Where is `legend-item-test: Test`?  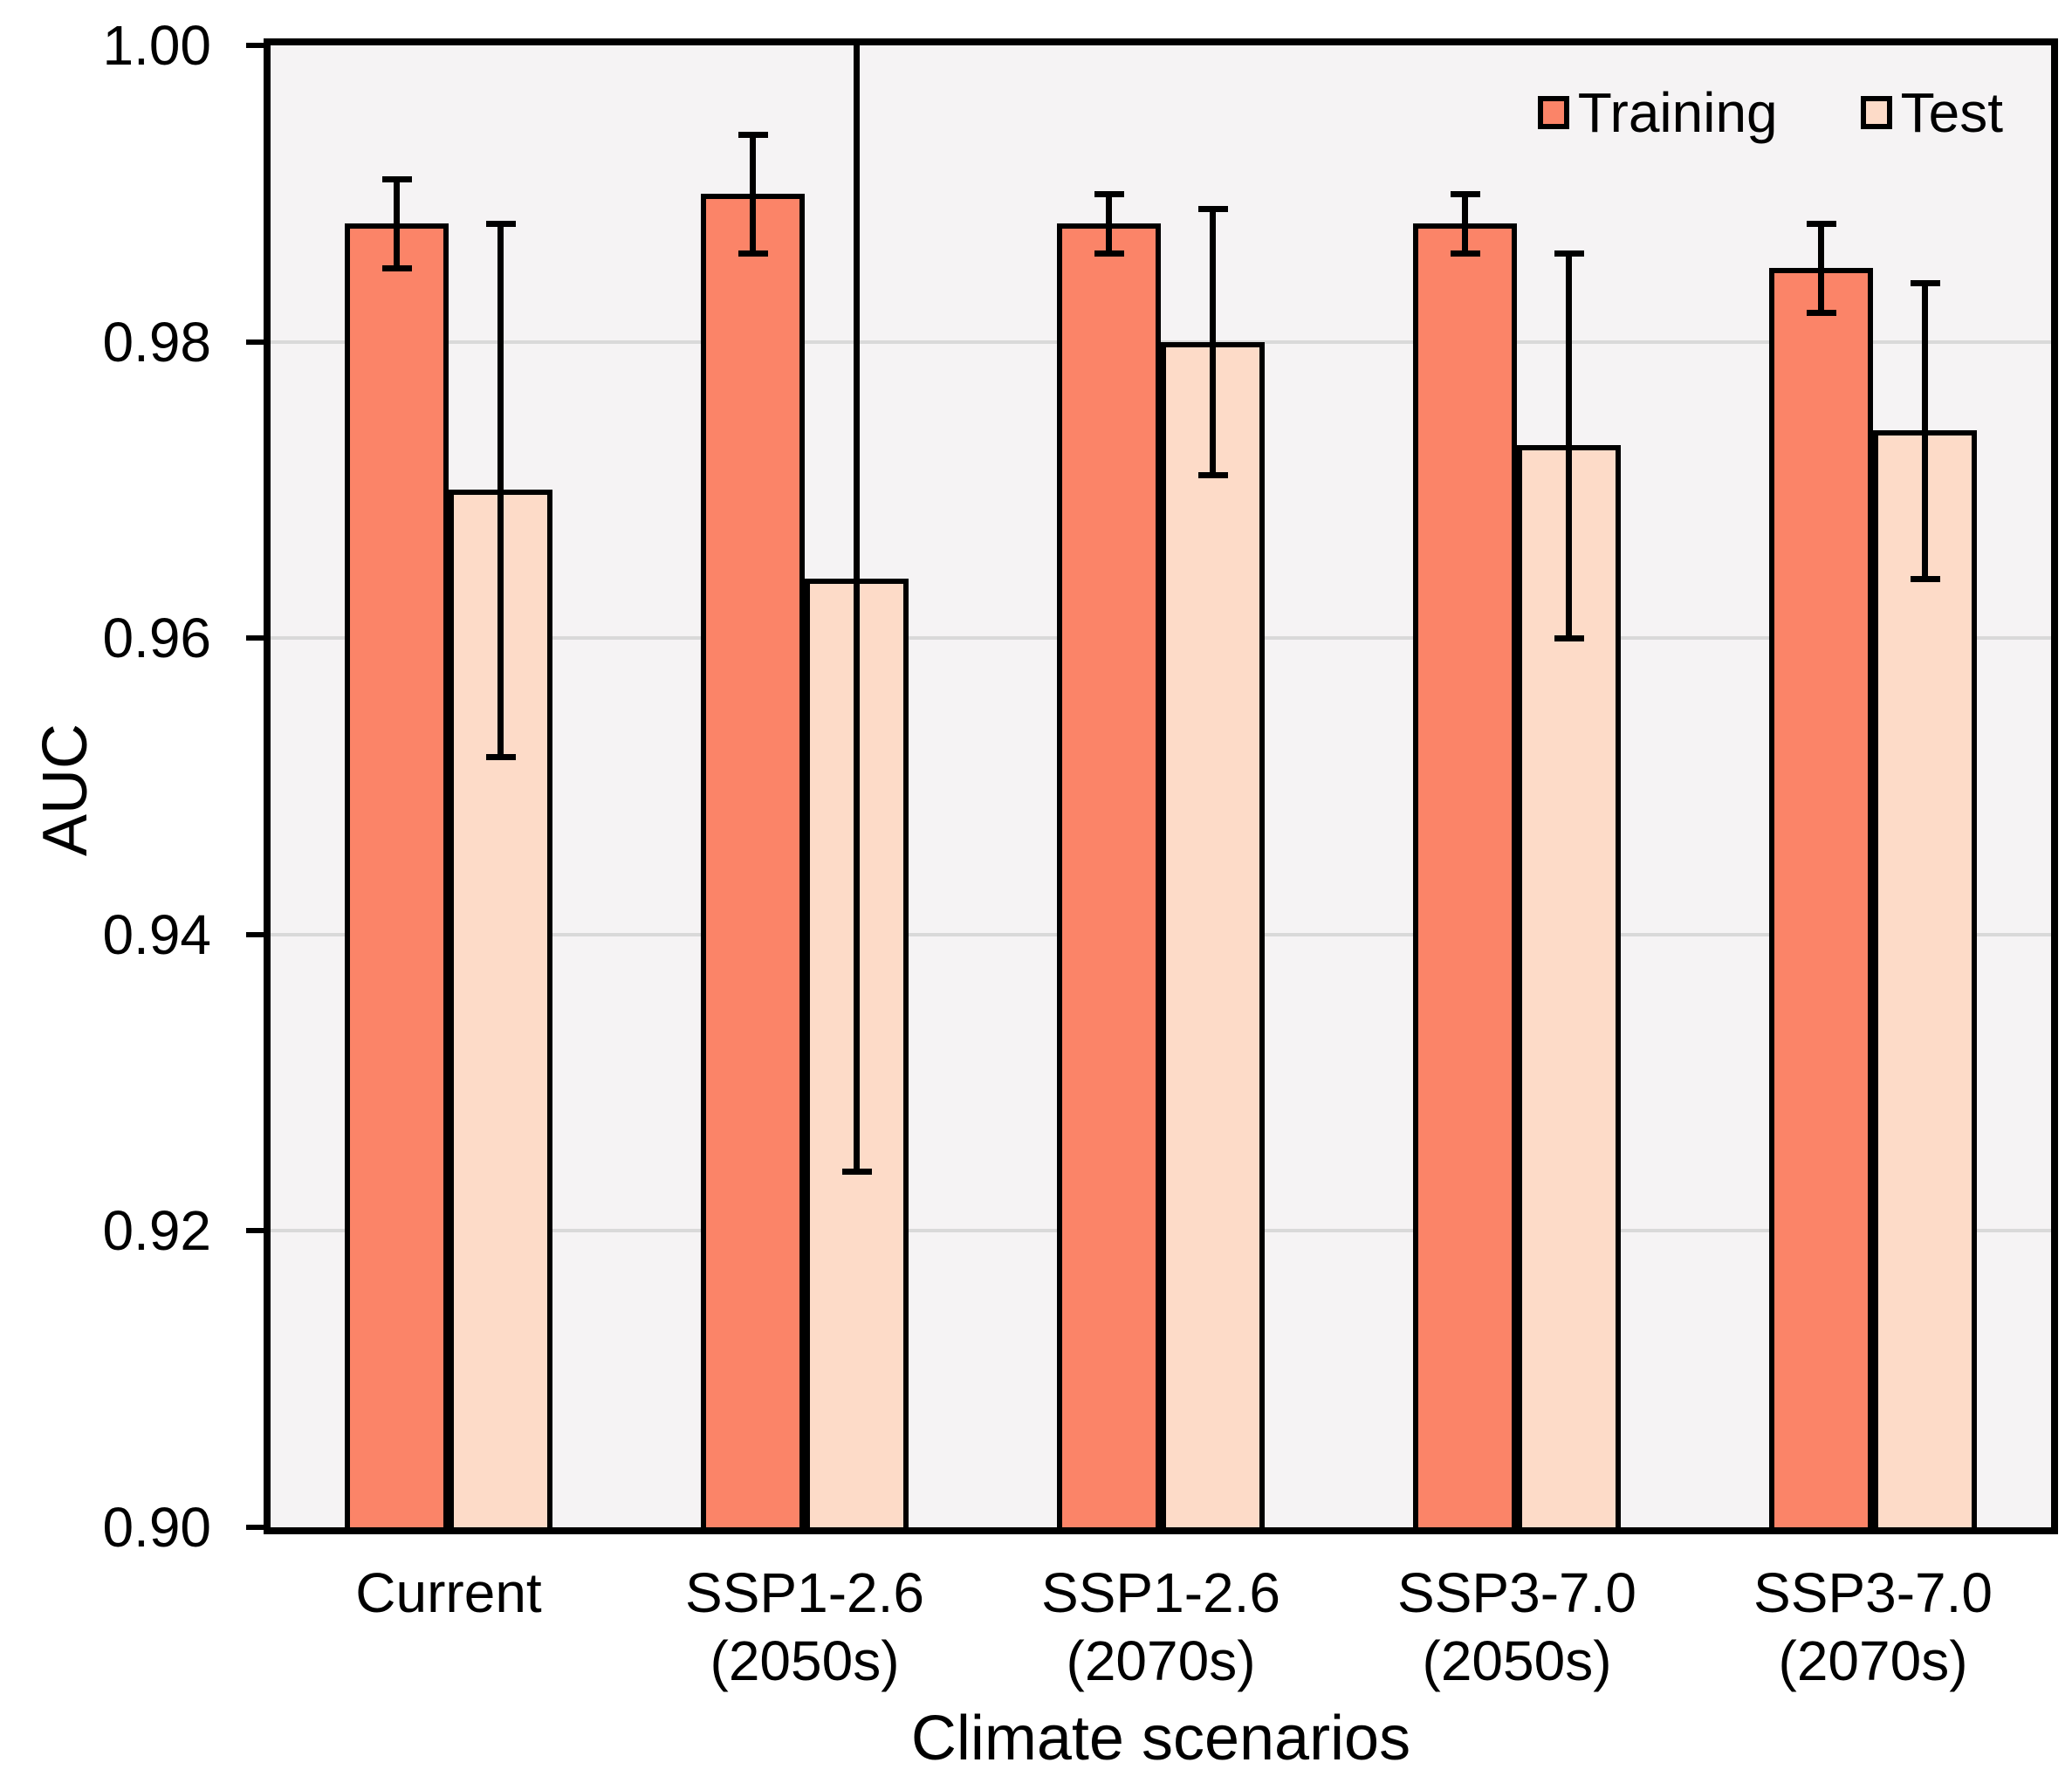
legend-item-test: Test is located at coordinates (1931, 112).